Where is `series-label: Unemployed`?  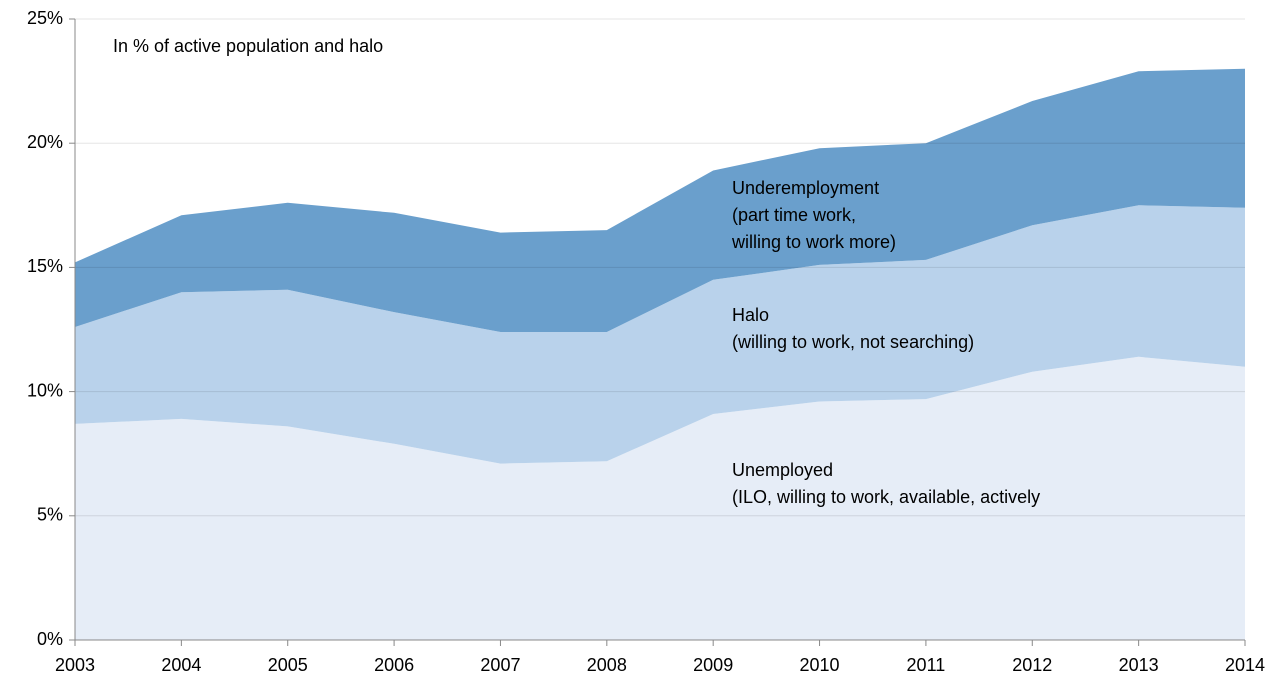
series-label: Unemployed is located at coordinates (782, 470).